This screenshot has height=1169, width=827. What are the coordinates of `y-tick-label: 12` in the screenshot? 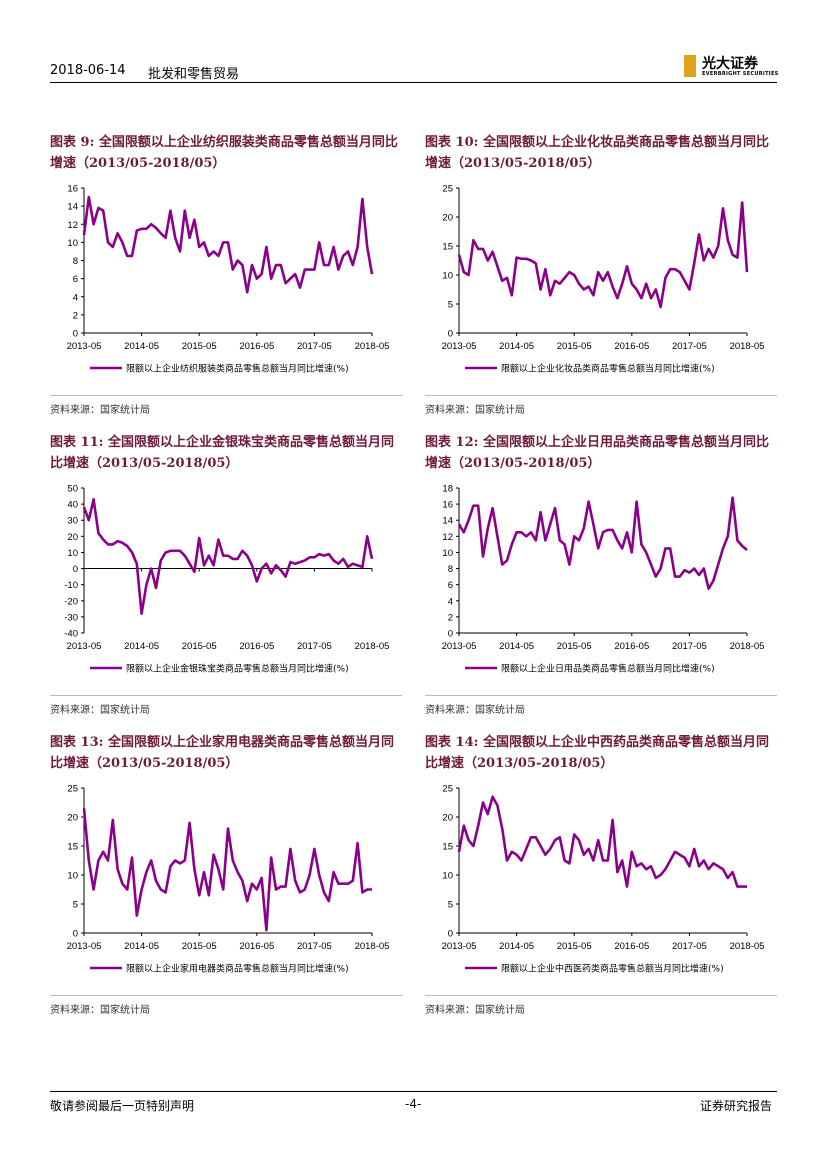 It's located at (447, 537).